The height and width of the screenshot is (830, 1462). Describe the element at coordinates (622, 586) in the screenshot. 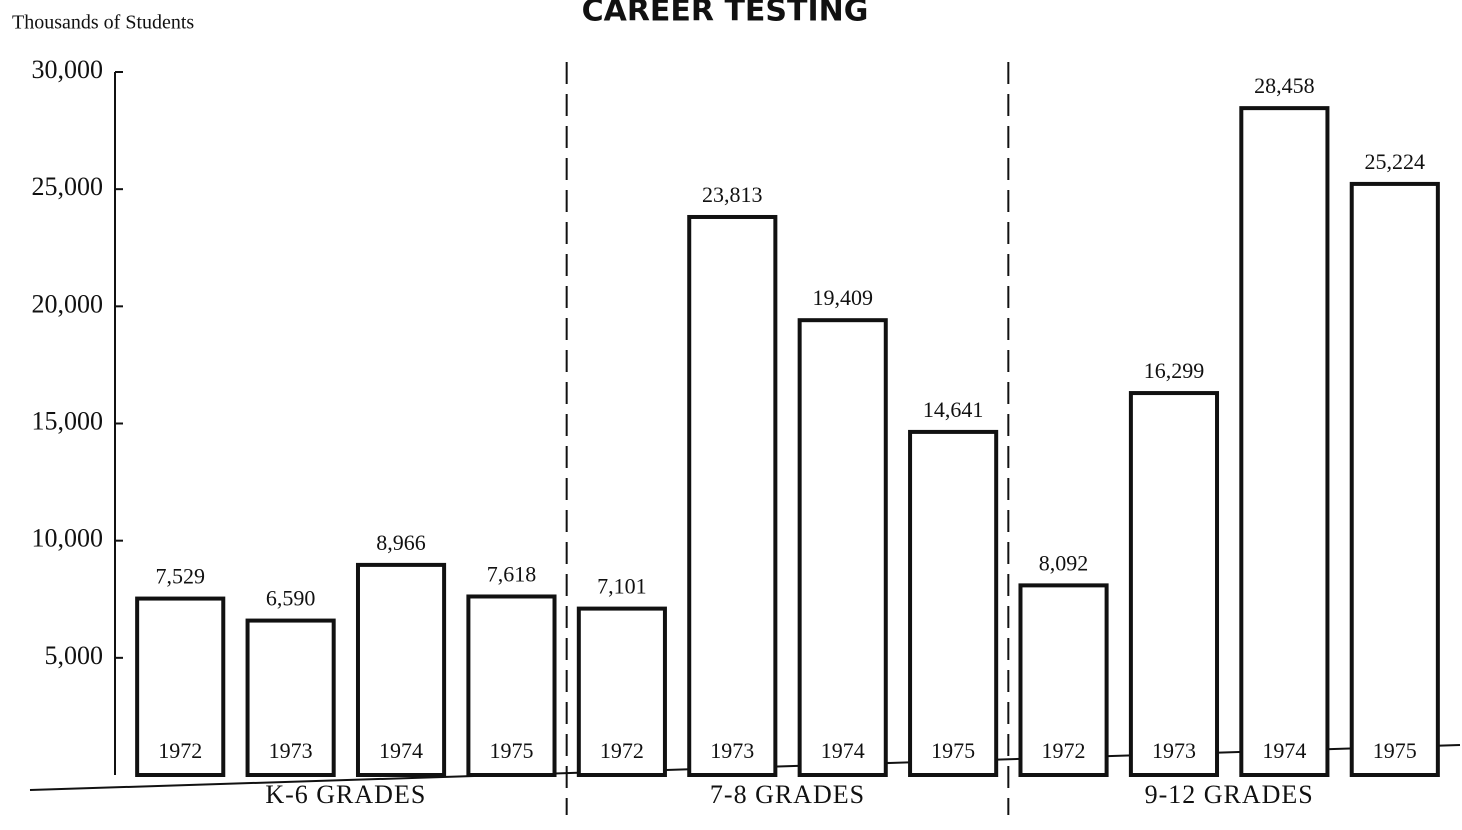

I see `value-label: 7,101` at that location.